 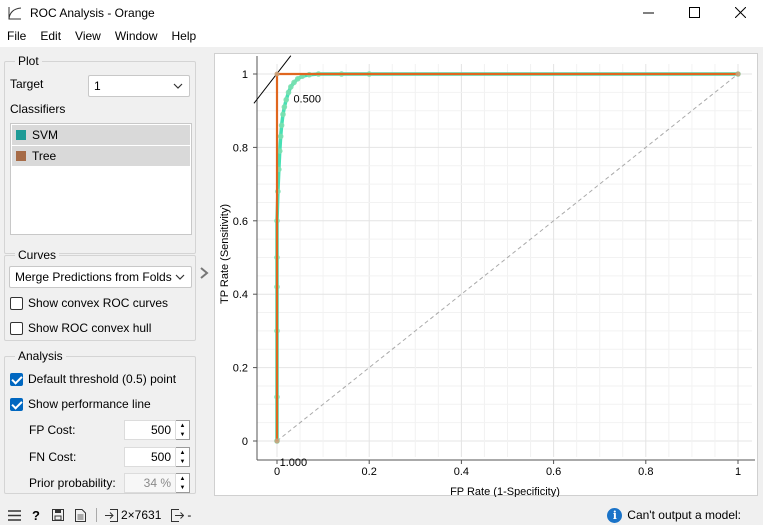 I want to click on menu-view: View, so click(x=88, y=35).